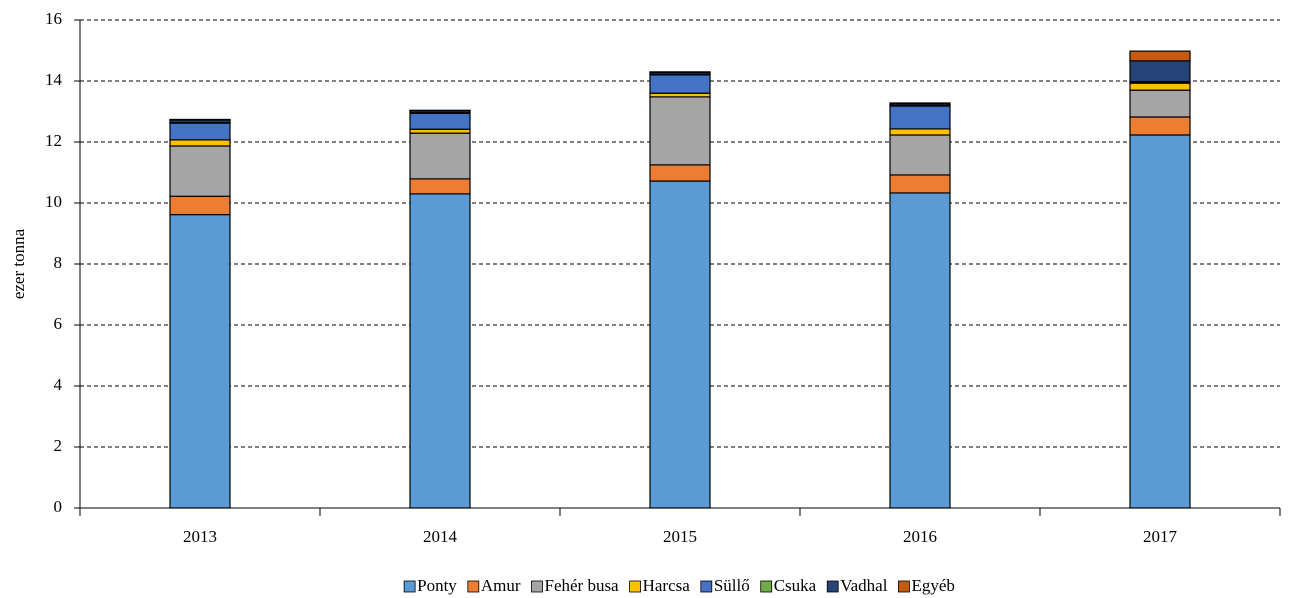 This screenshot has width=1291, height=598. What do you see at coordinates (58, 445) in the screenshot?
I see `y-tick-label: 2` at bounding box center [58, 445].